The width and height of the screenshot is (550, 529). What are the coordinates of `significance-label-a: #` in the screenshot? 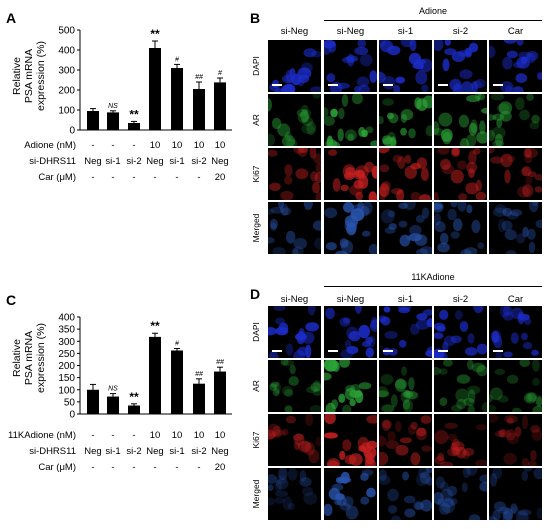 It's located at (177, 59).